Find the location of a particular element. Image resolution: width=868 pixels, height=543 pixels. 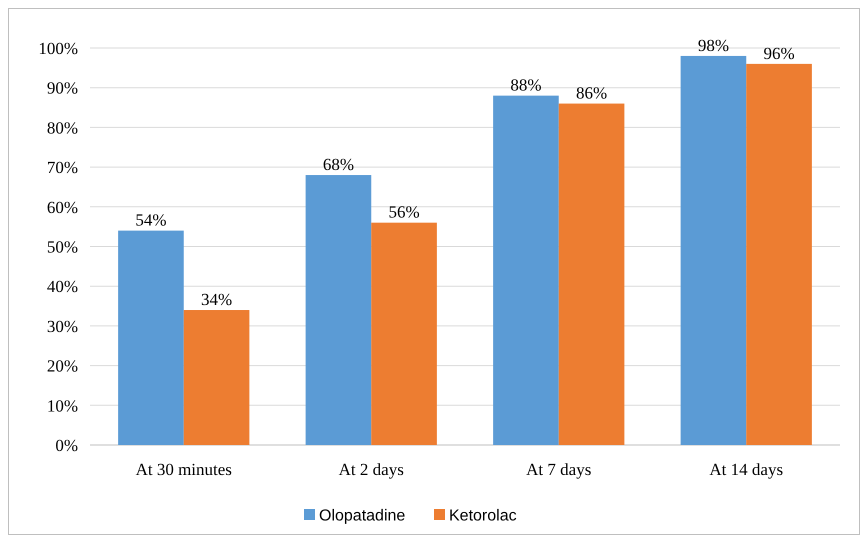

legend-label: Olopatadine is located at coordinates (362, 516).